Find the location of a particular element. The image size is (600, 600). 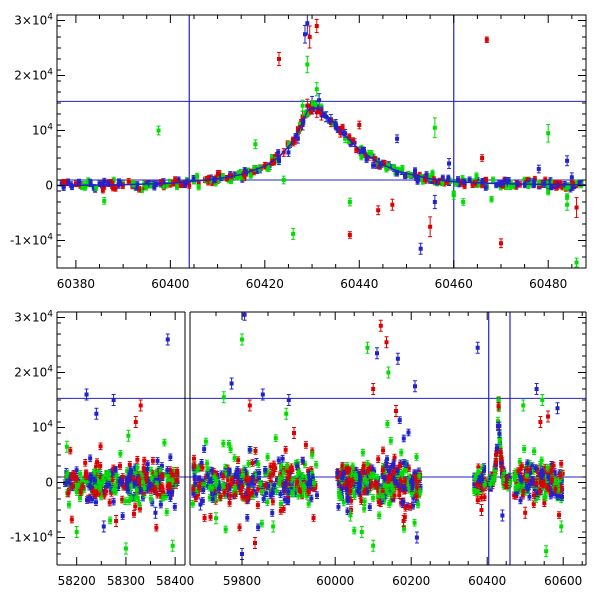

b-c0-p75-marker is located at coordinates (161, 494).